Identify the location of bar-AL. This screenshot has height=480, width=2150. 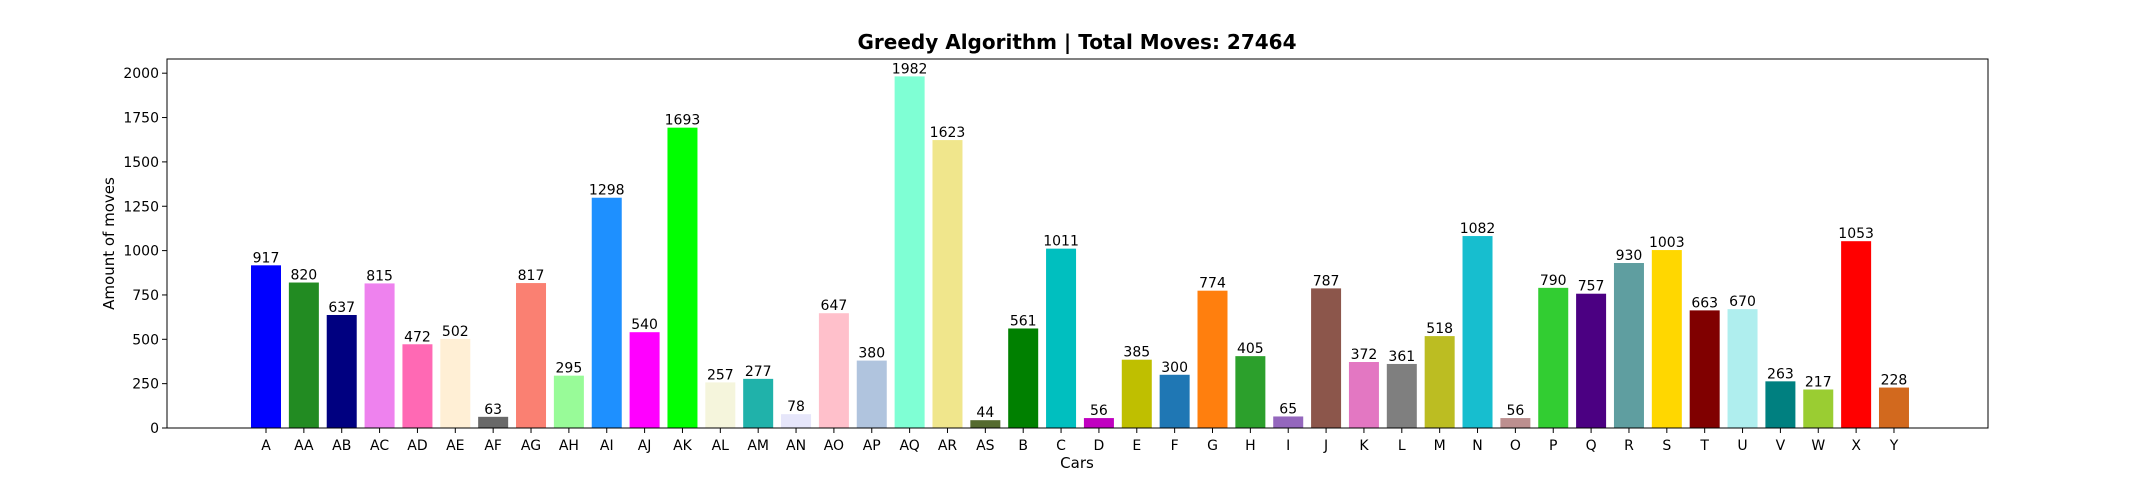
(720, 405).